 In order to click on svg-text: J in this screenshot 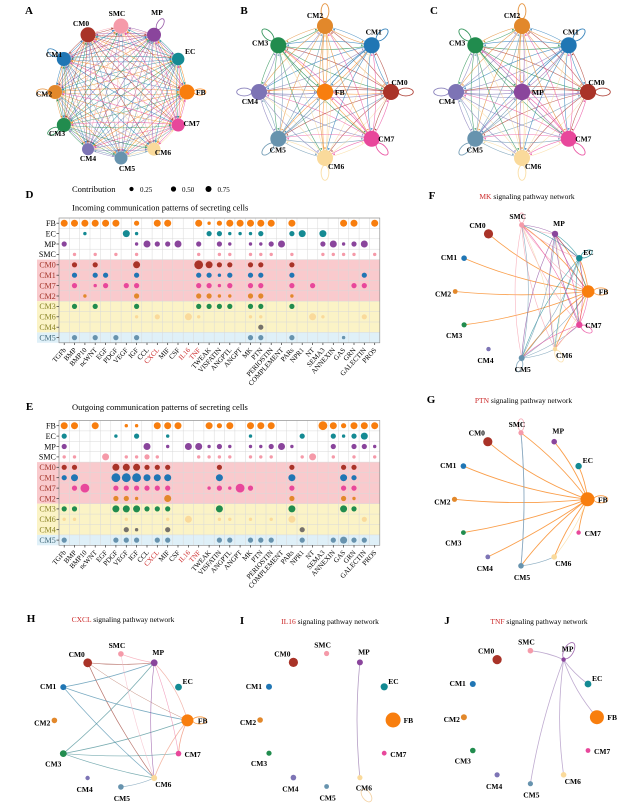, I will do `click(447, 621)`.